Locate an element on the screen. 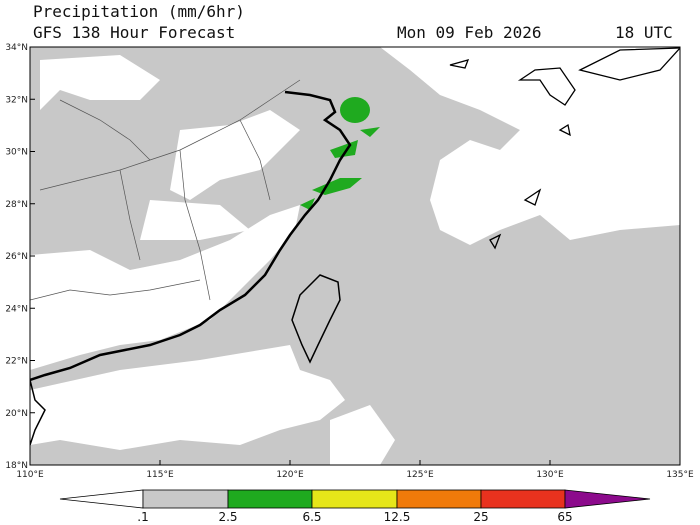  lat-label: 28°N is located at coordinates (16, 205).